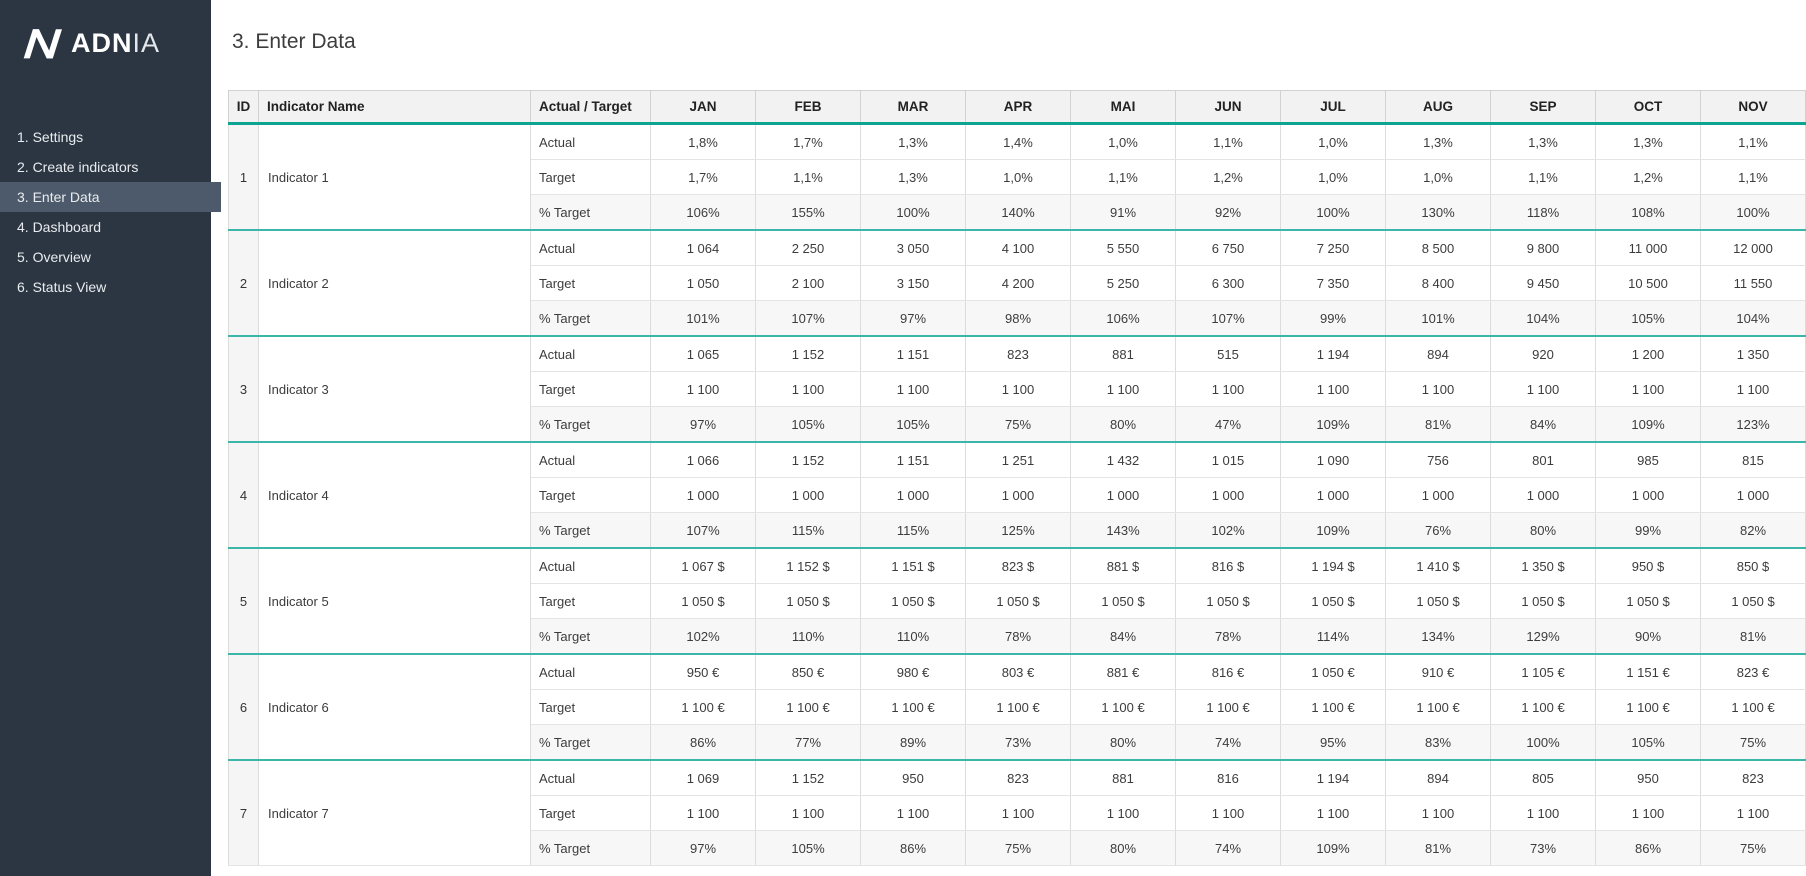  What do you see at coordinates (1018, 318) in the screenshot?
I see `value-cell: 98%` at bounding box center [1018, 318].